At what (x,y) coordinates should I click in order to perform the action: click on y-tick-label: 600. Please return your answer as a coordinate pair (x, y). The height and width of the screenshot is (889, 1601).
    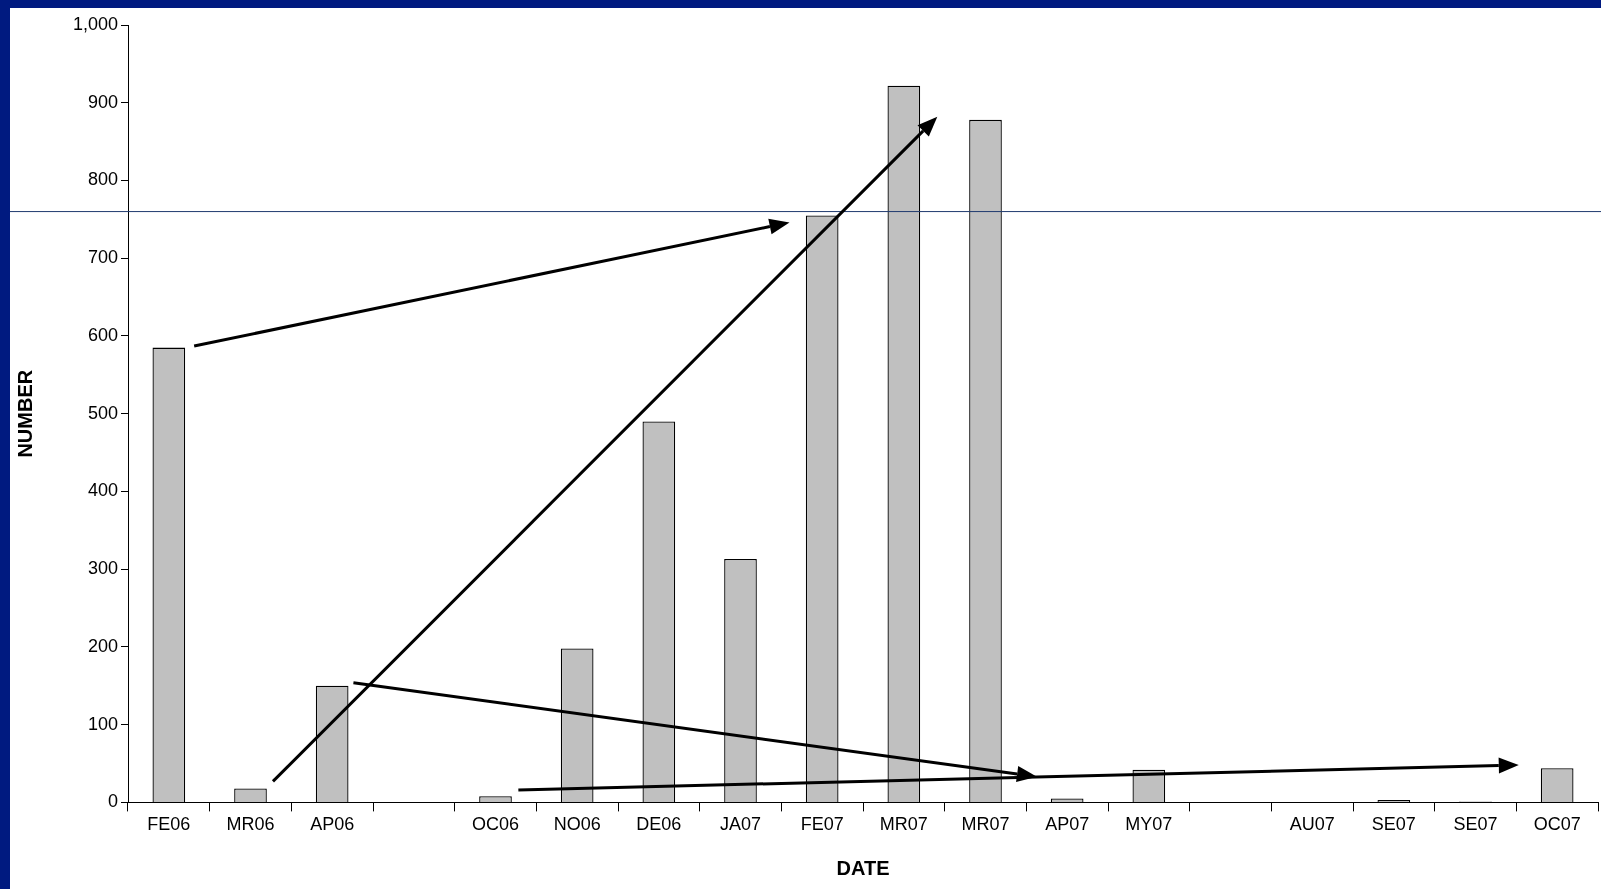
    Looking at the image, I should click on (102, 334).